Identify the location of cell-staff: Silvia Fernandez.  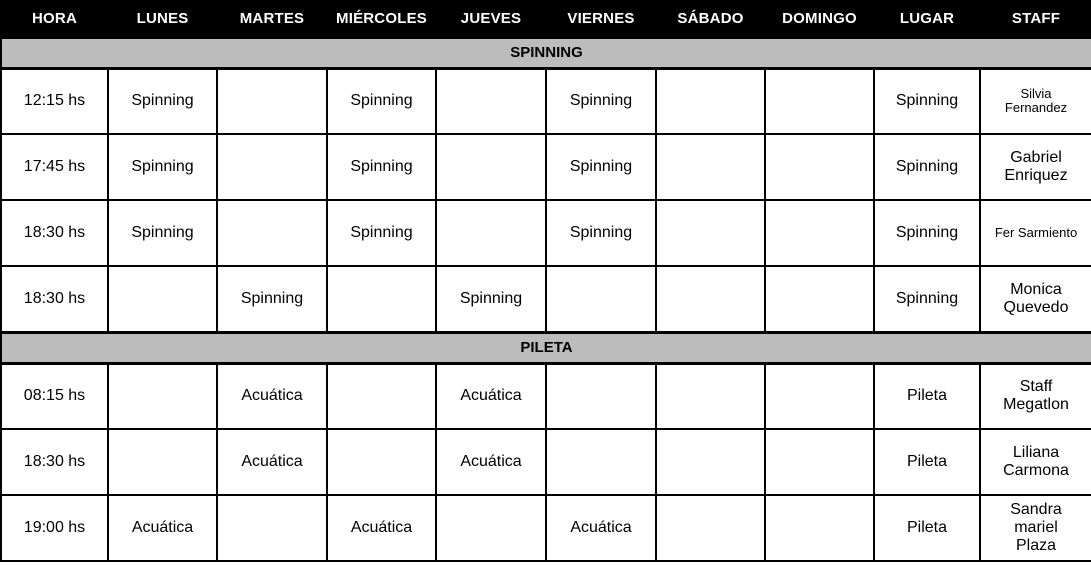
(1035, 101).